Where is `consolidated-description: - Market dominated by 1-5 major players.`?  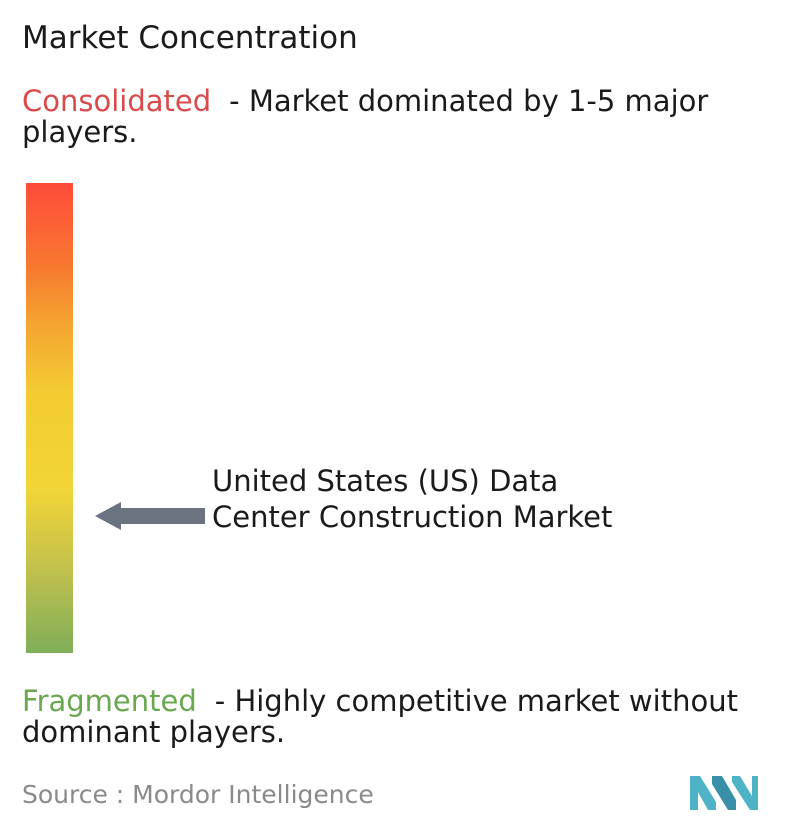
consolidated-description: - Market dominated by 1-5 major players. is located at coordinates (365, 116).